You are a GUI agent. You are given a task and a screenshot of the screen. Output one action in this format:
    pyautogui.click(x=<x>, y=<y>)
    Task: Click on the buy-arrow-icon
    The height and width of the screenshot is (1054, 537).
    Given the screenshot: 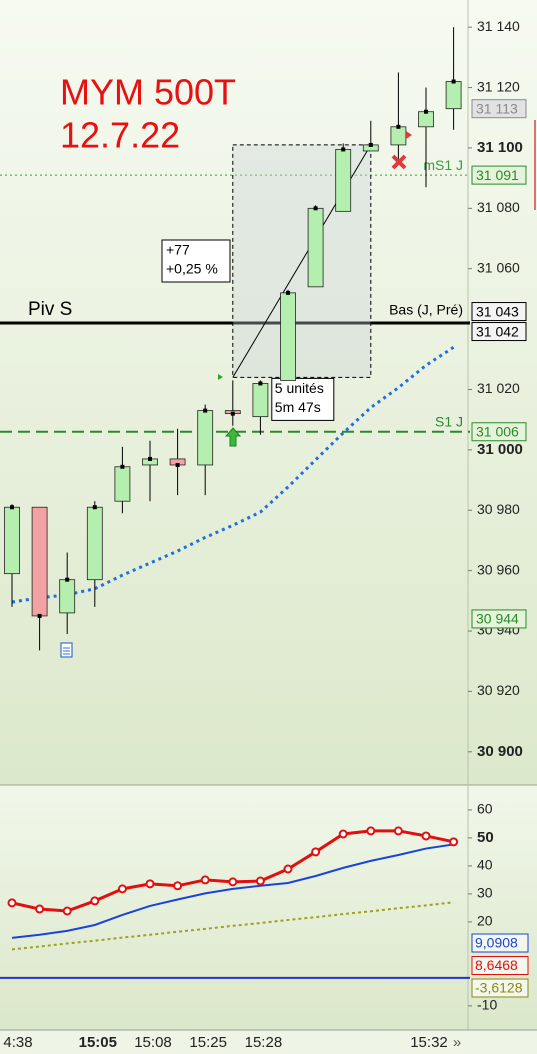 What is the action you would take?
    pyautogui.click(x=233, y=437)
    